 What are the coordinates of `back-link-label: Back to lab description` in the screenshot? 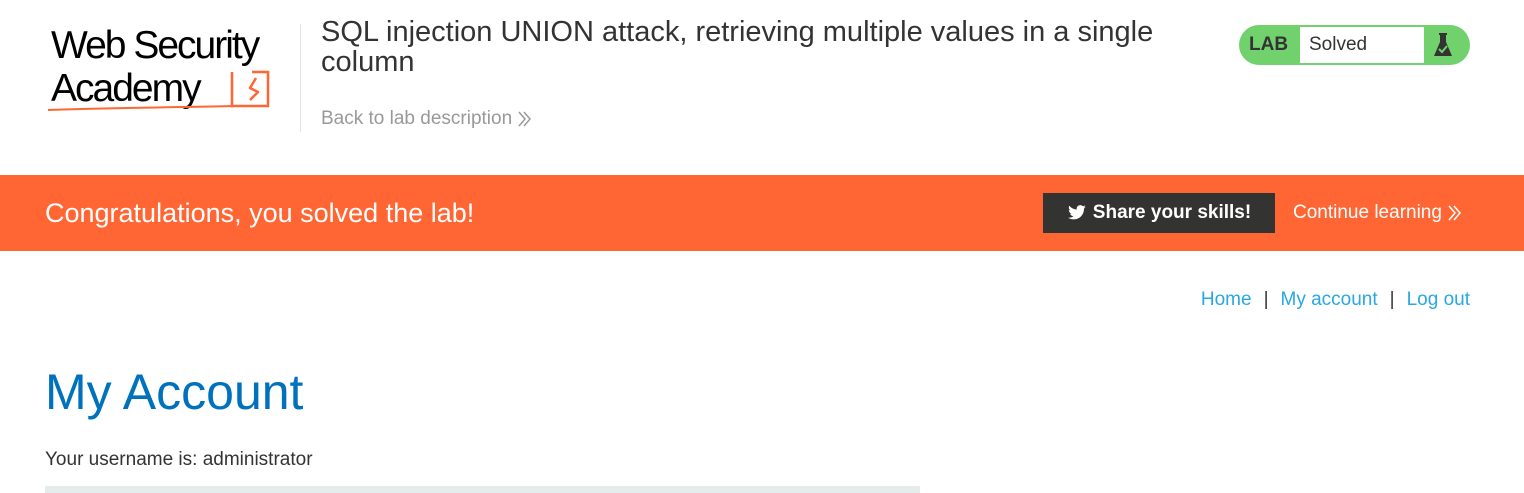 It's located at (417, 118).